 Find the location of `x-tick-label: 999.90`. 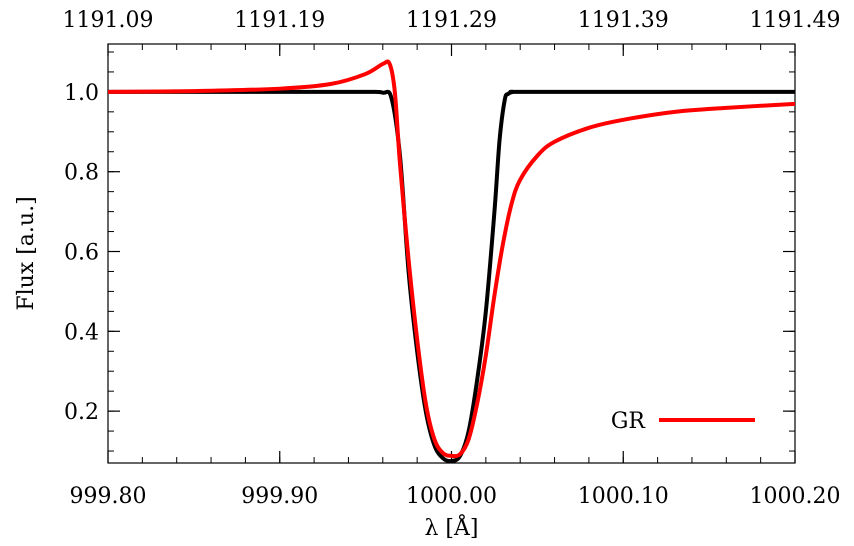

x-tick-label: 999.90 is located at coordinates (279, 496).